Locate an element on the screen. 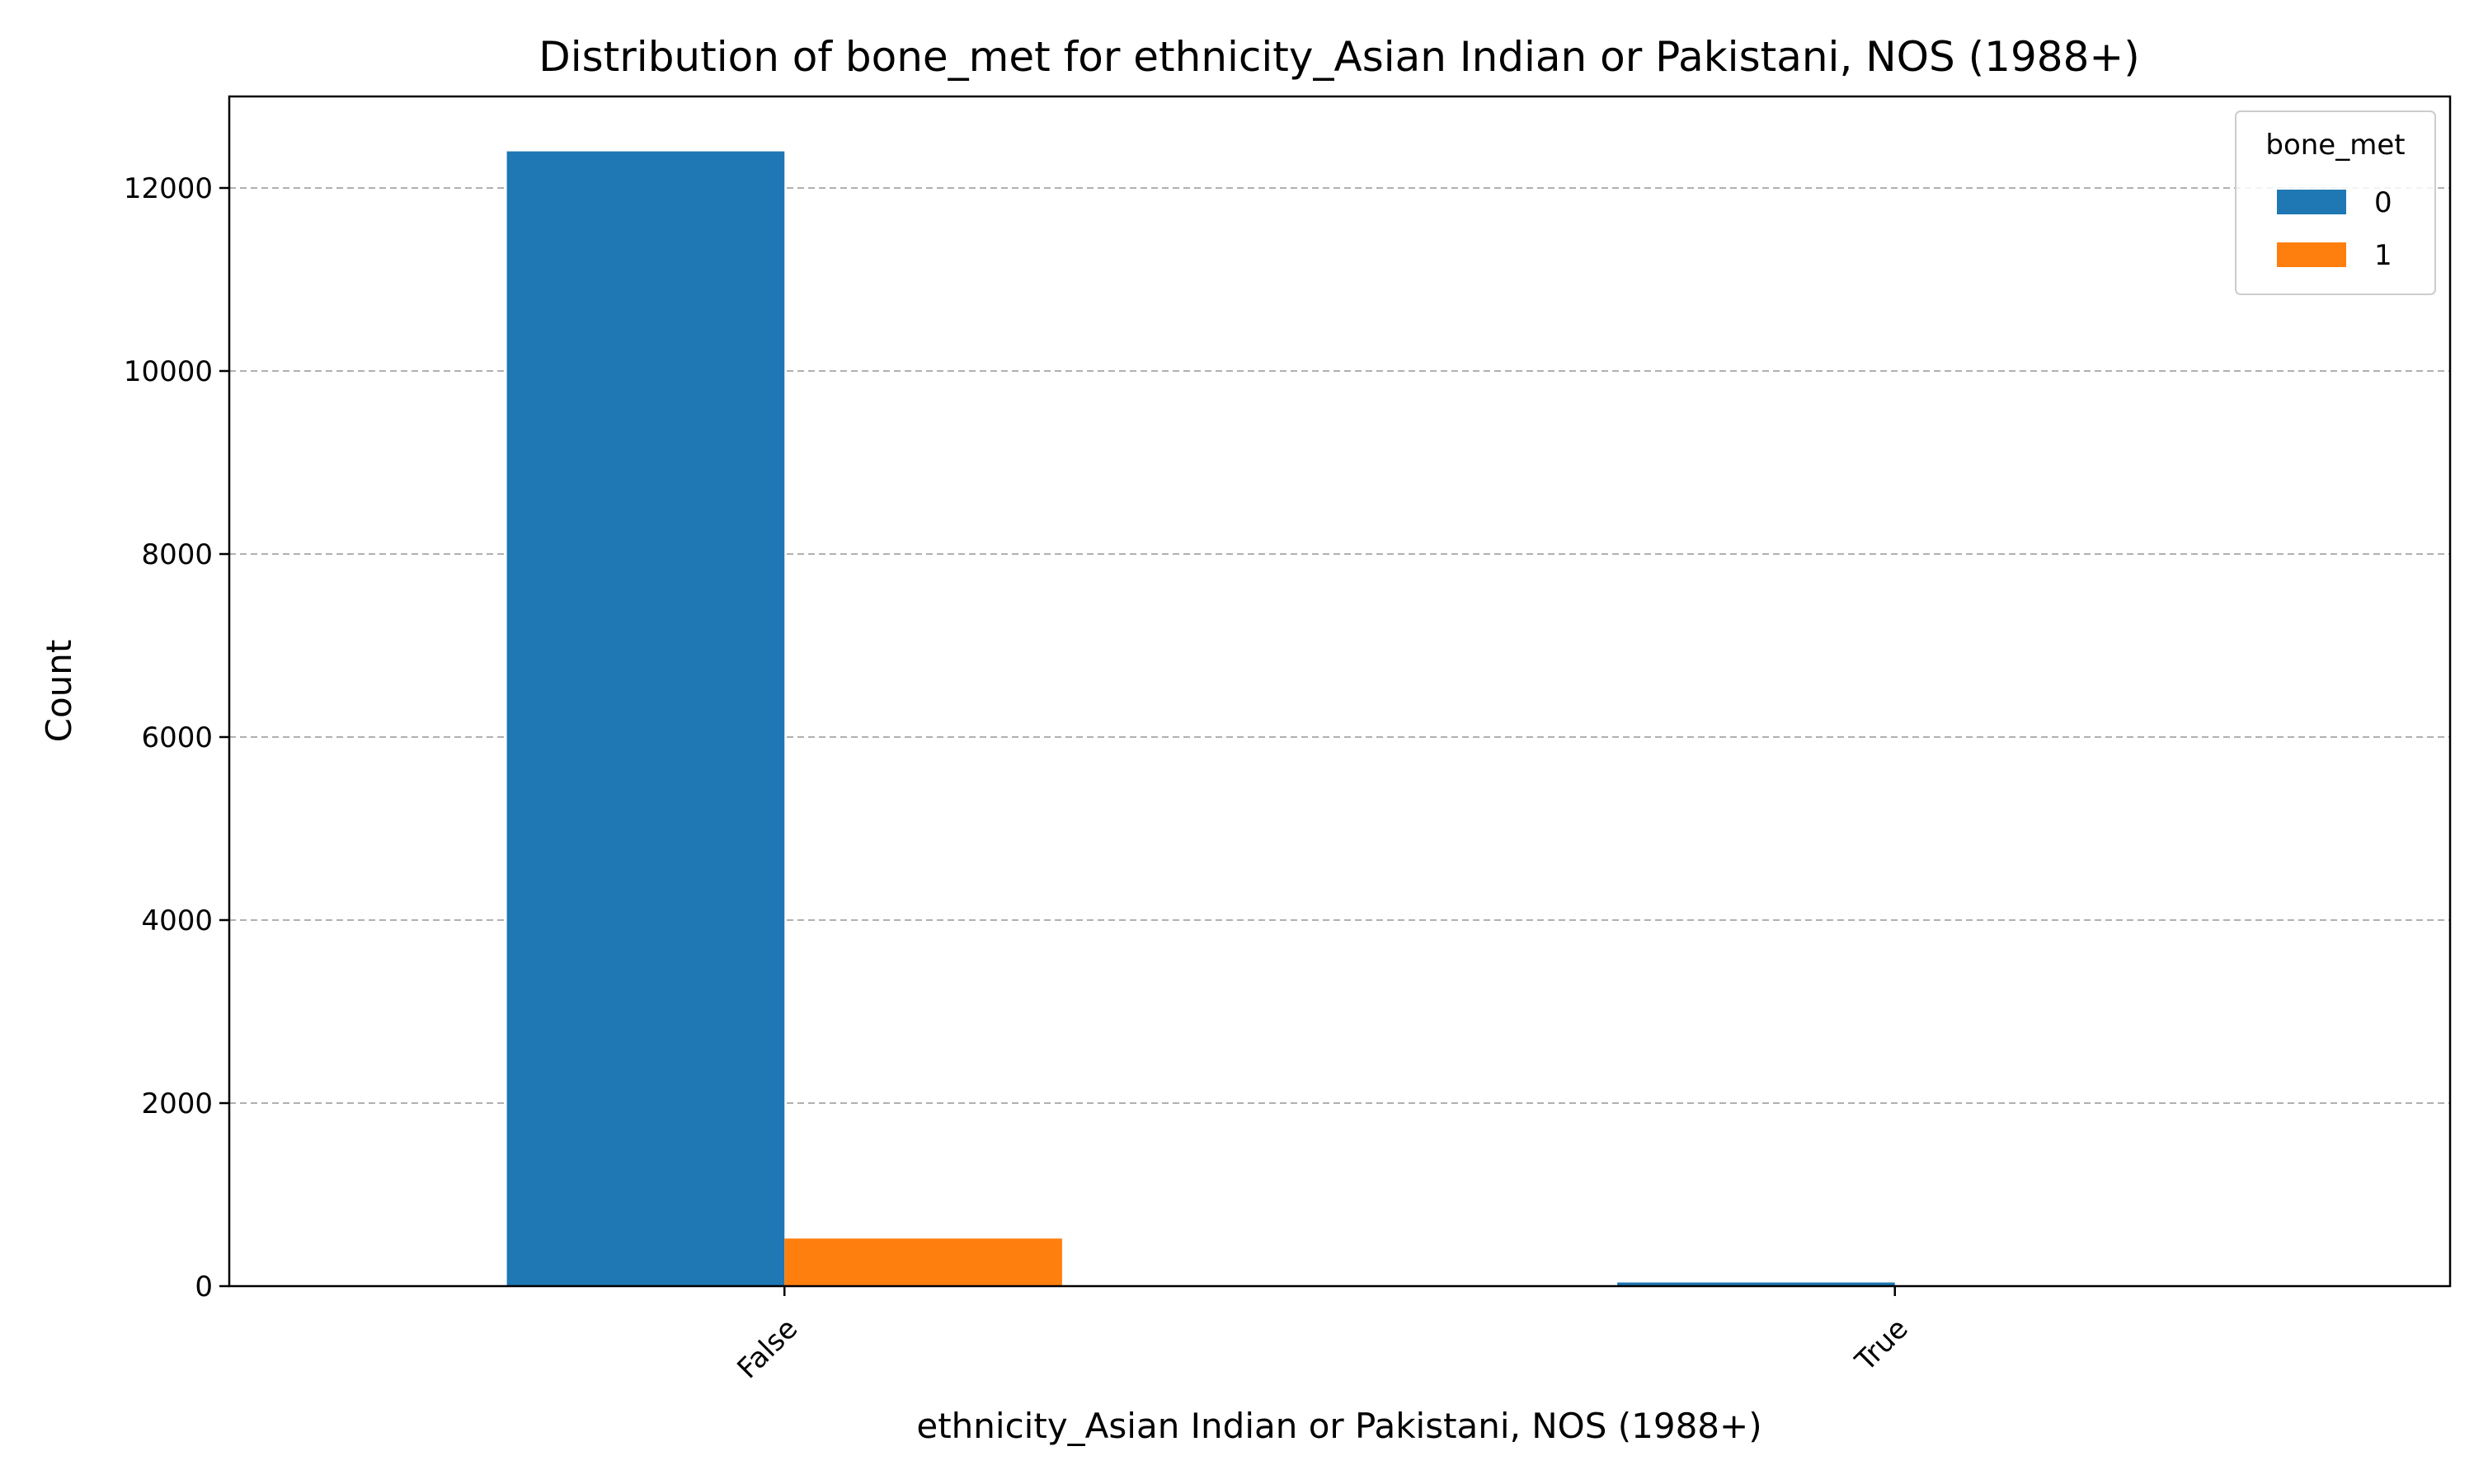 This screenshot has height=1484, width=2474. legend-label-0: 0 is located at coordinates (2383, 202).